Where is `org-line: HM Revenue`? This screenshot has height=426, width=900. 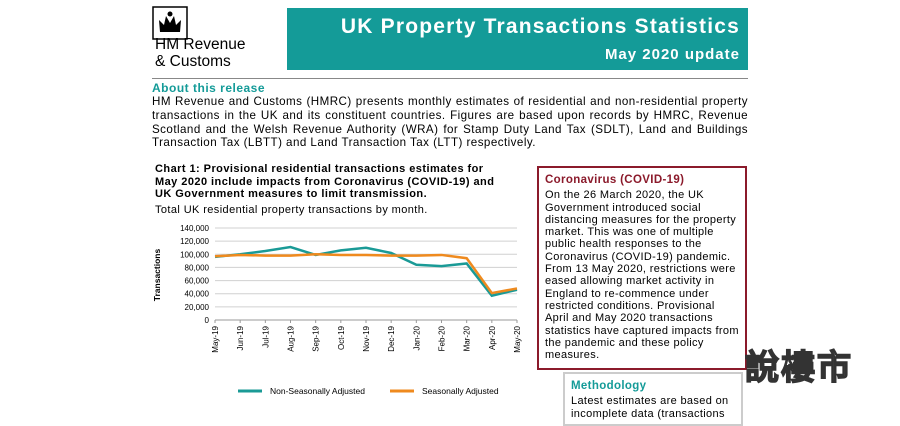
org-line: HM Revenue is located at coordinates (200, 44).